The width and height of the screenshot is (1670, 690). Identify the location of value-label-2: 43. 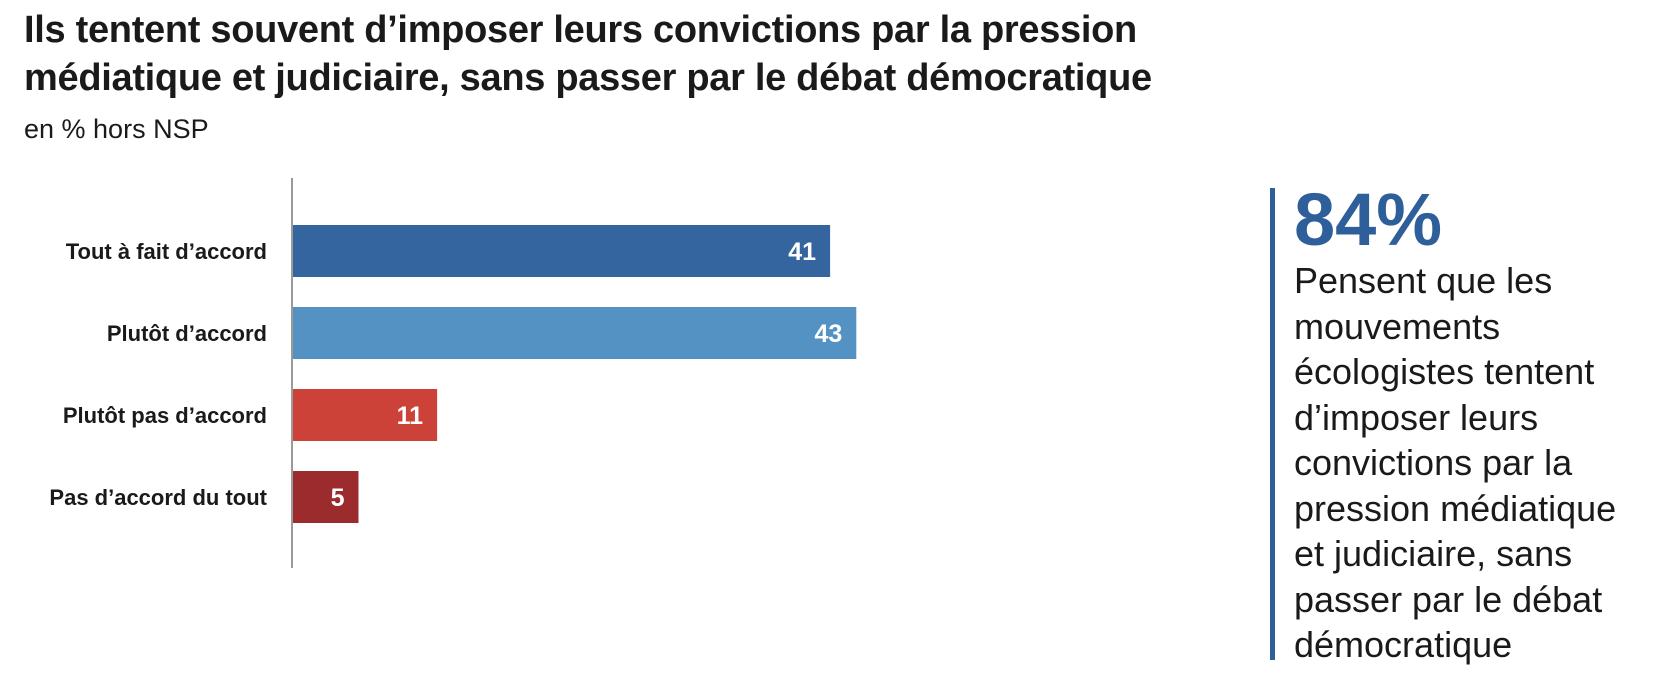
(828, 334).